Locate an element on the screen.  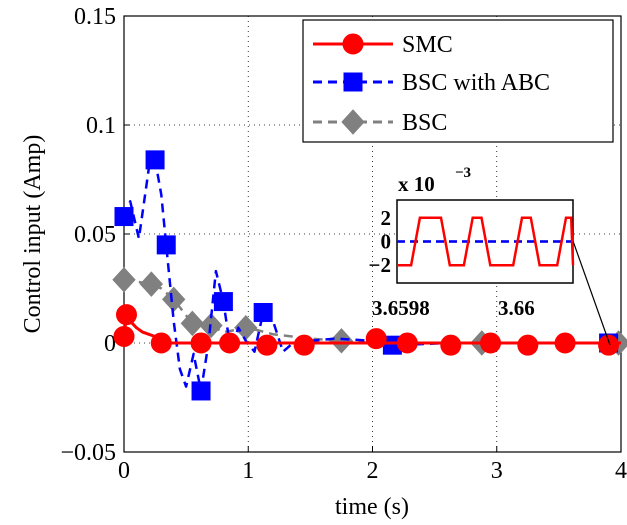
series-smc is located at coordinates (367, 330).